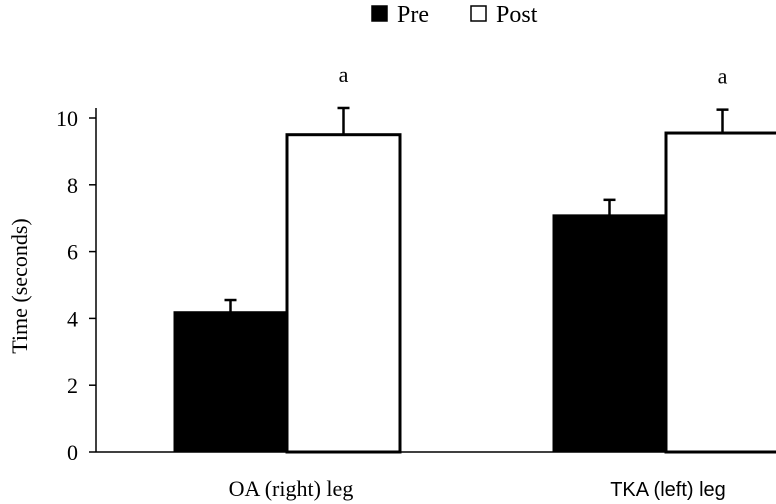 This screenshot has height=504, width=776. I want to click on y-tick-label: 6, so click(72, 252).